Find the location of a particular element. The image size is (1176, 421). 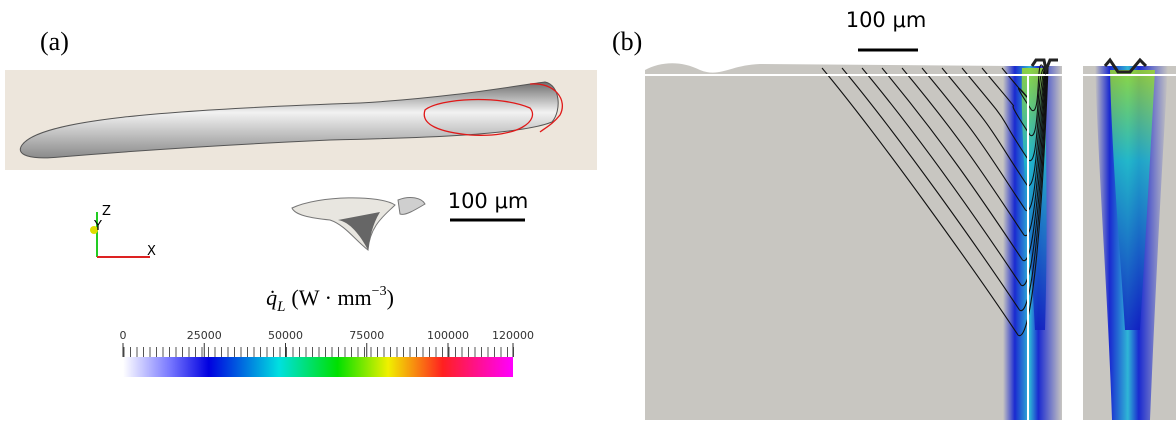

colorbar-tick-label: 75000 is located at coordinates (366, 335).